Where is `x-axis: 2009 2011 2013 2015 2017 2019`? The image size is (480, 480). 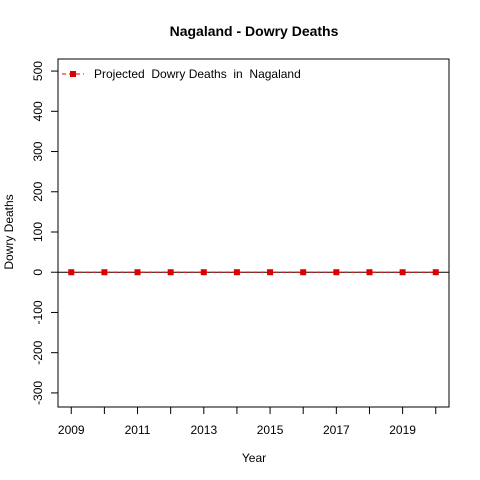
x-axis: 2009 2011 2013 2015 2017 2019 is located at coordinates (247, 422).